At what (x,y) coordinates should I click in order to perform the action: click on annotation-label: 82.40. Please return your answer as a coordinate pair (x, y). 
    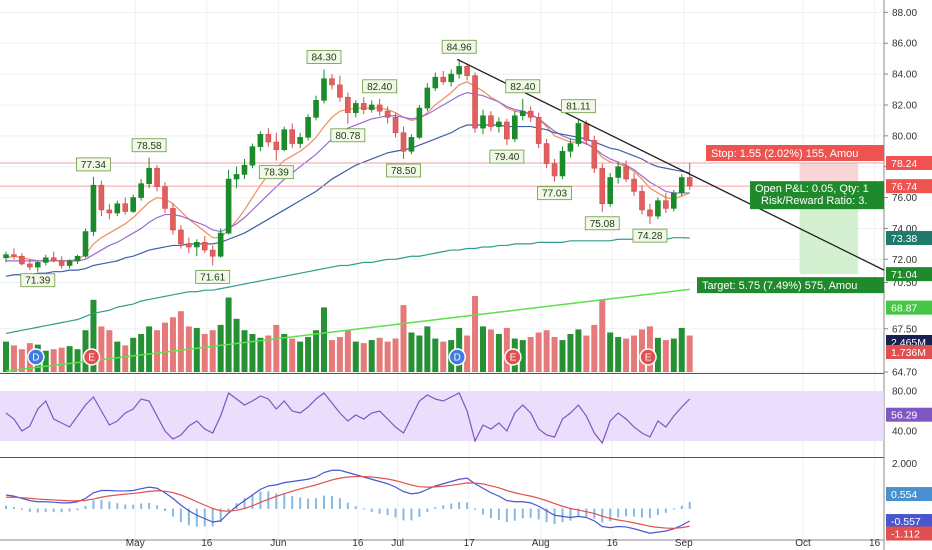
    Looking at the image, I should click on (379, 87).